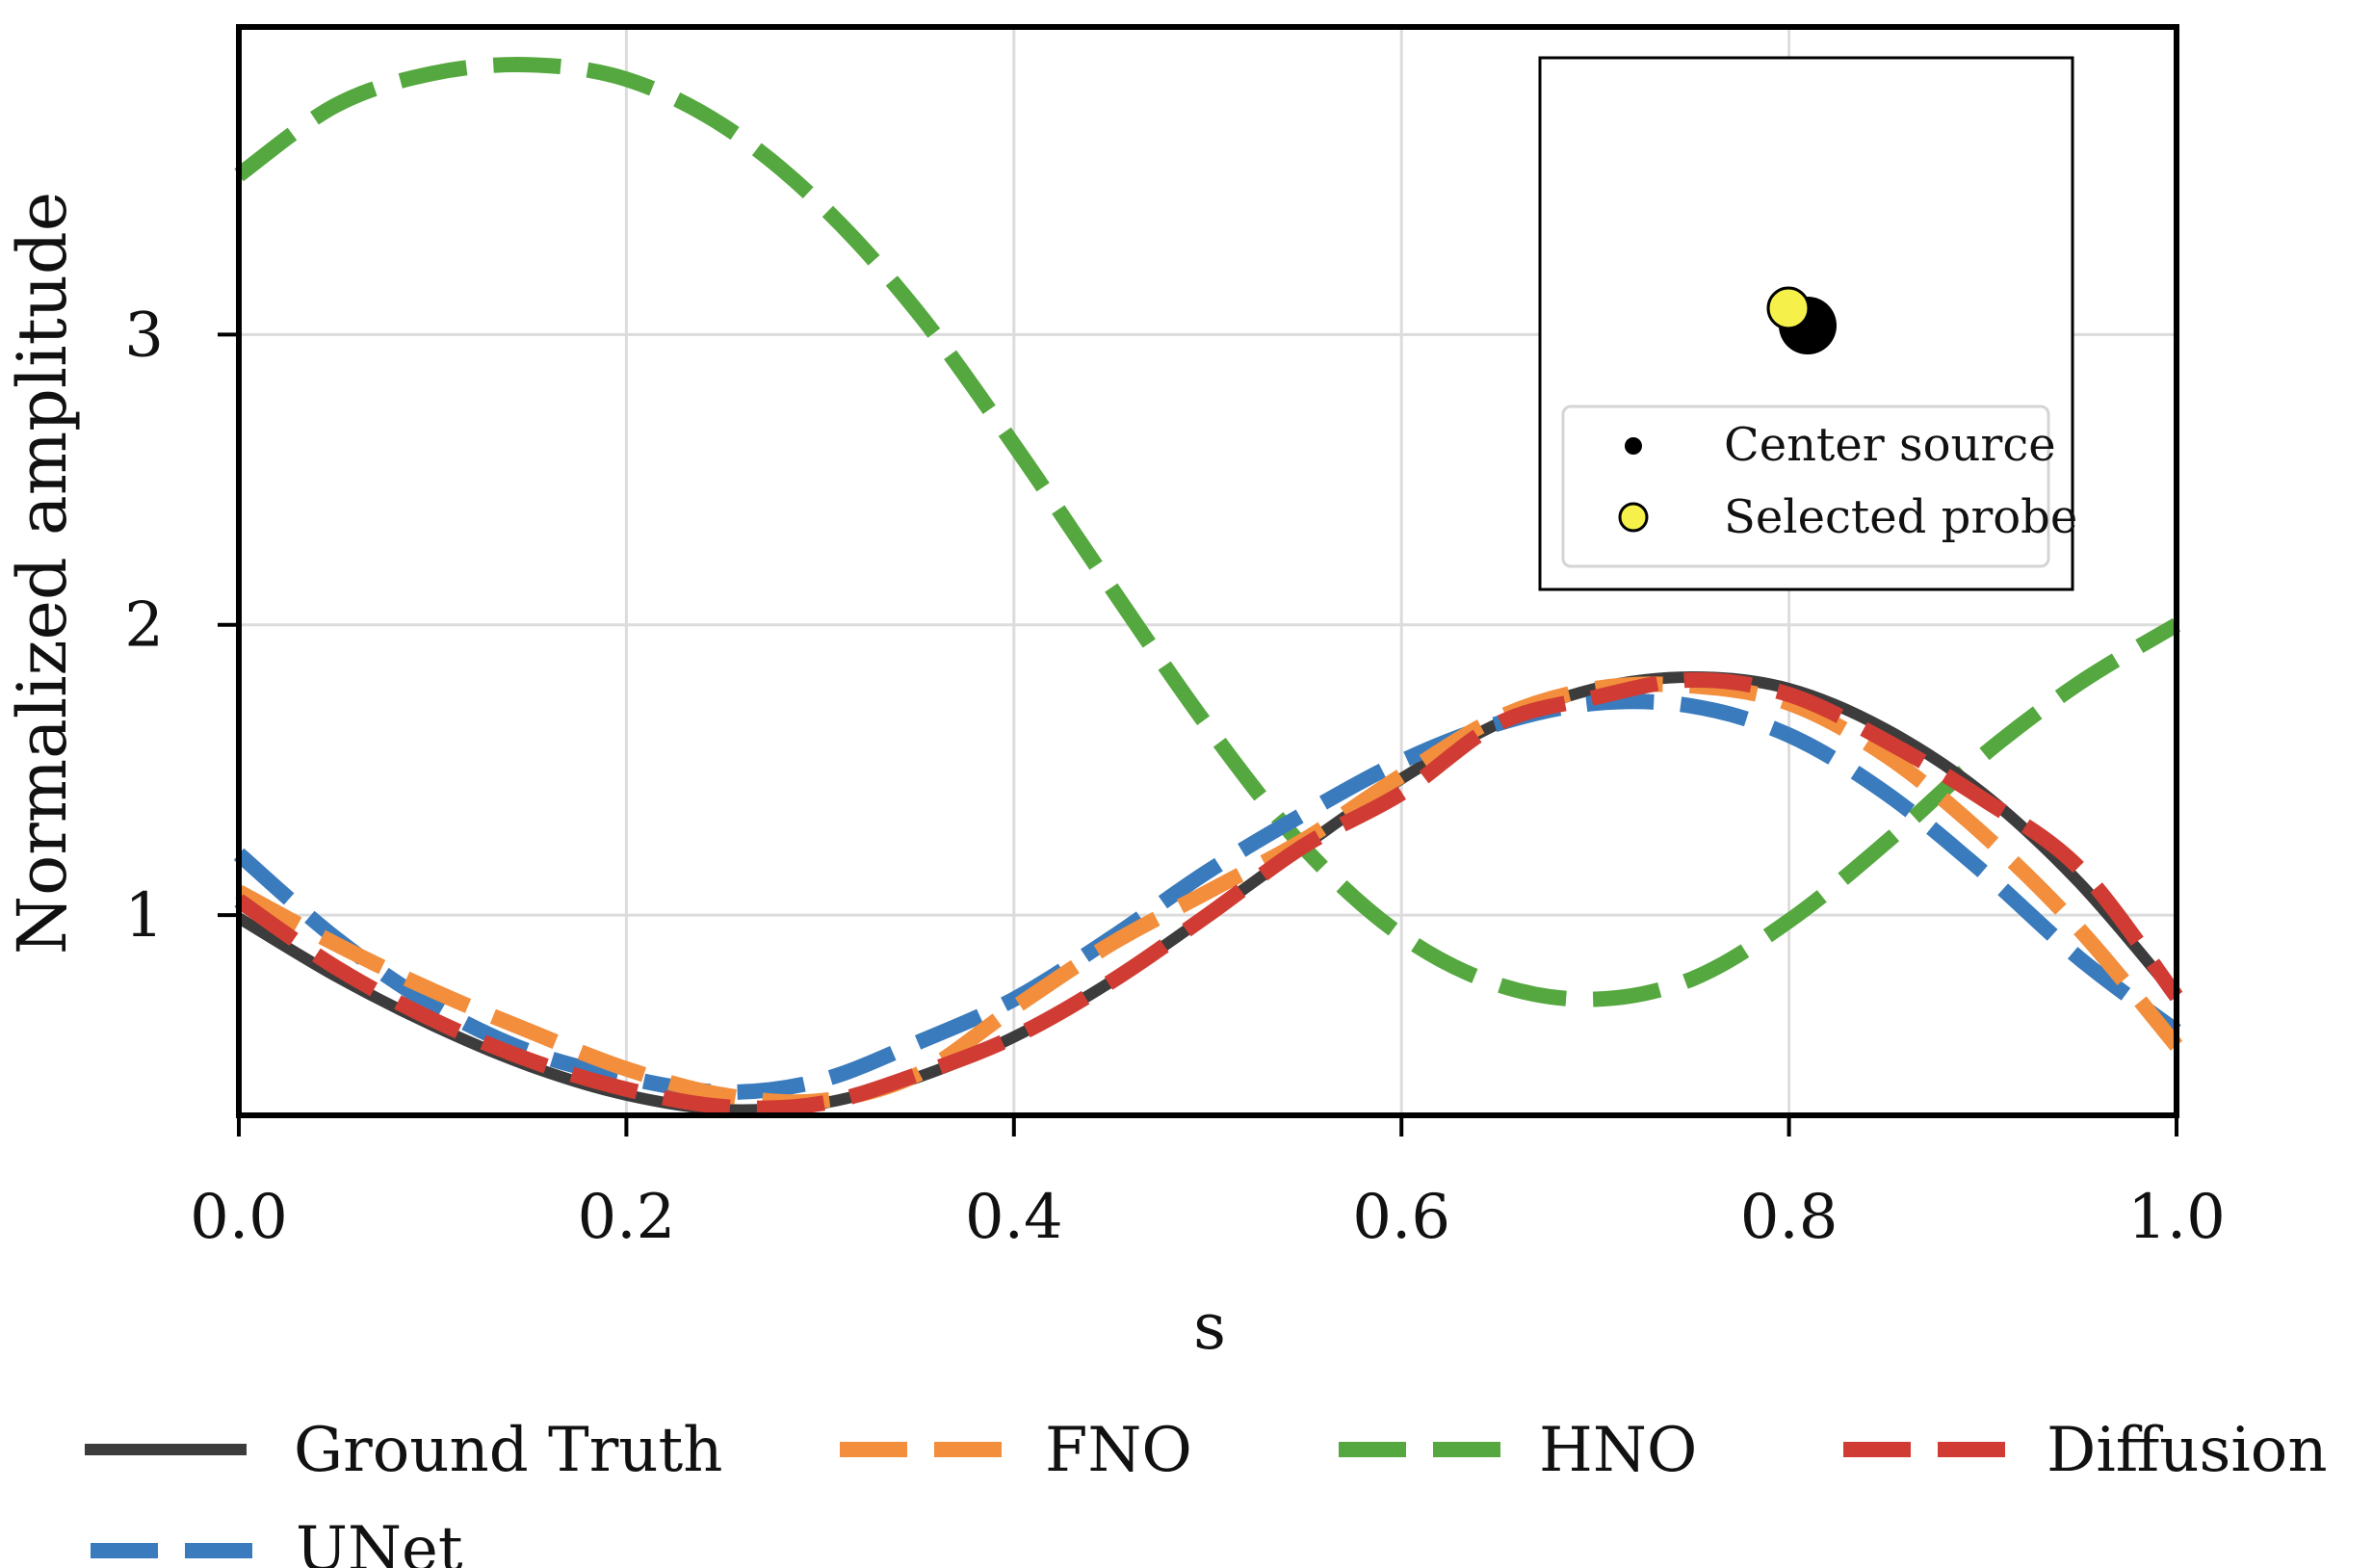 Image resolution: width=2373 pixels, height=1568 pixels. Describe the element at coordinates (1900, 517) in the screenshot. I see `selected-probe-legend-label: Selected probe` at that location.